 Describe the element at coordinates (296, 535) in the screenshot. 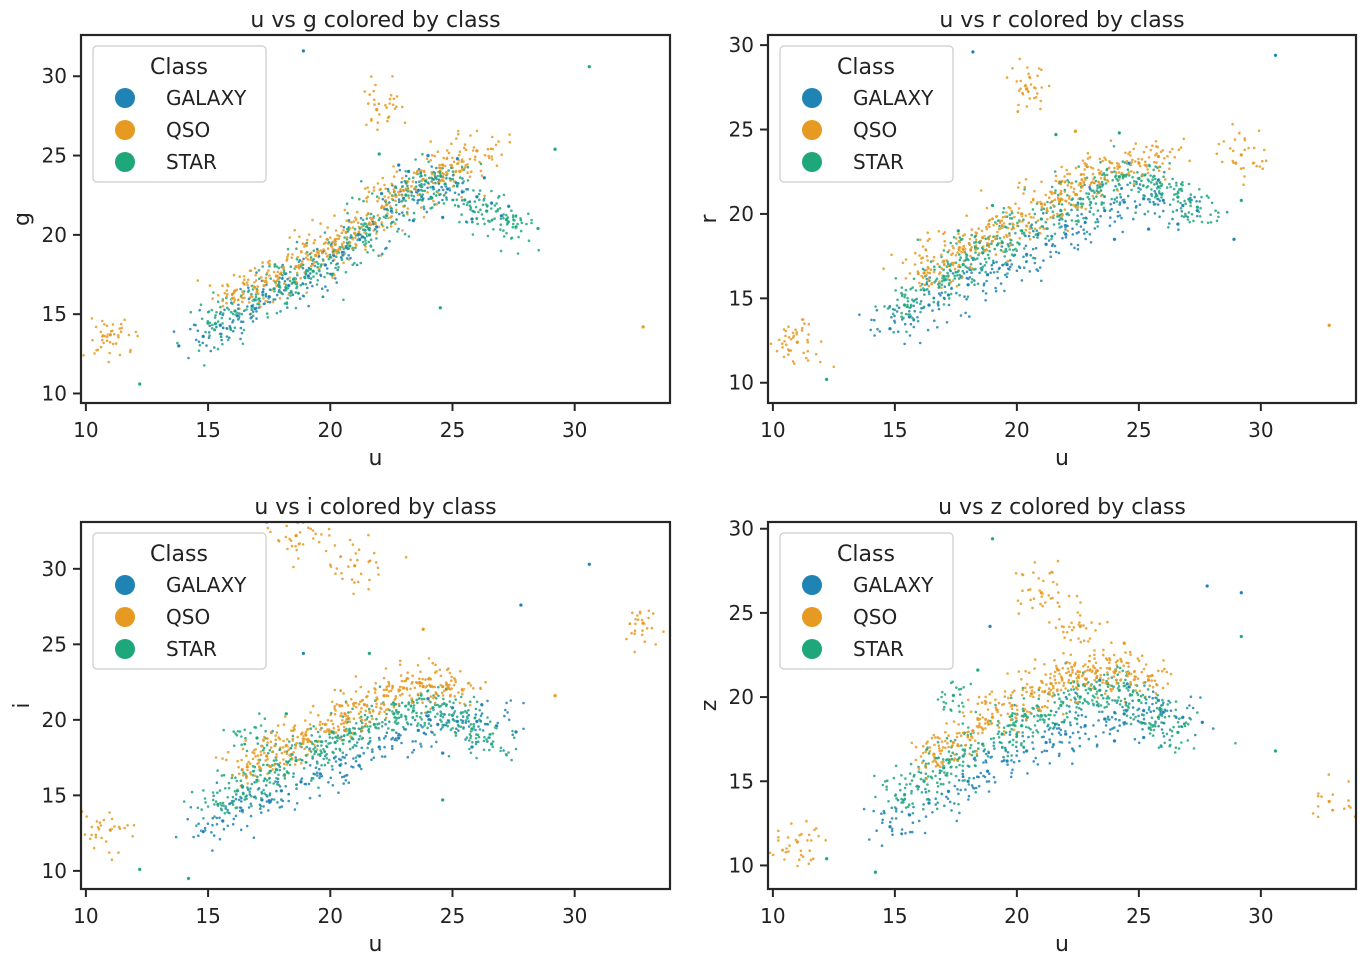

I see `data-point-qso` at that location.